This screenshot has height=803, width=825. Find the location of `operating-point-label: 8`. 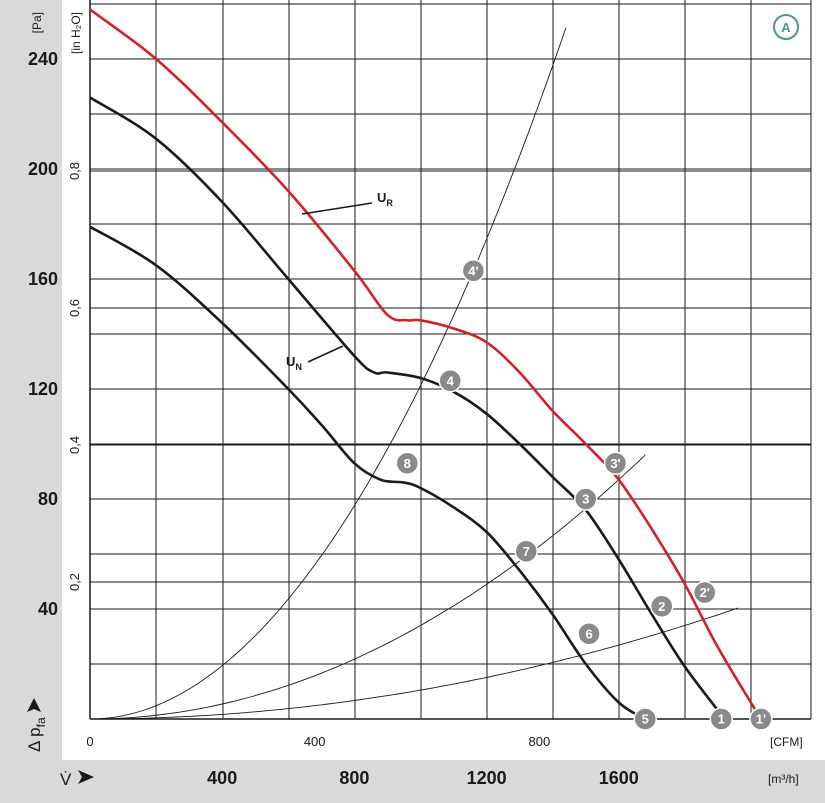

operating-point-label: 8 is located at coordinates (407, 463).